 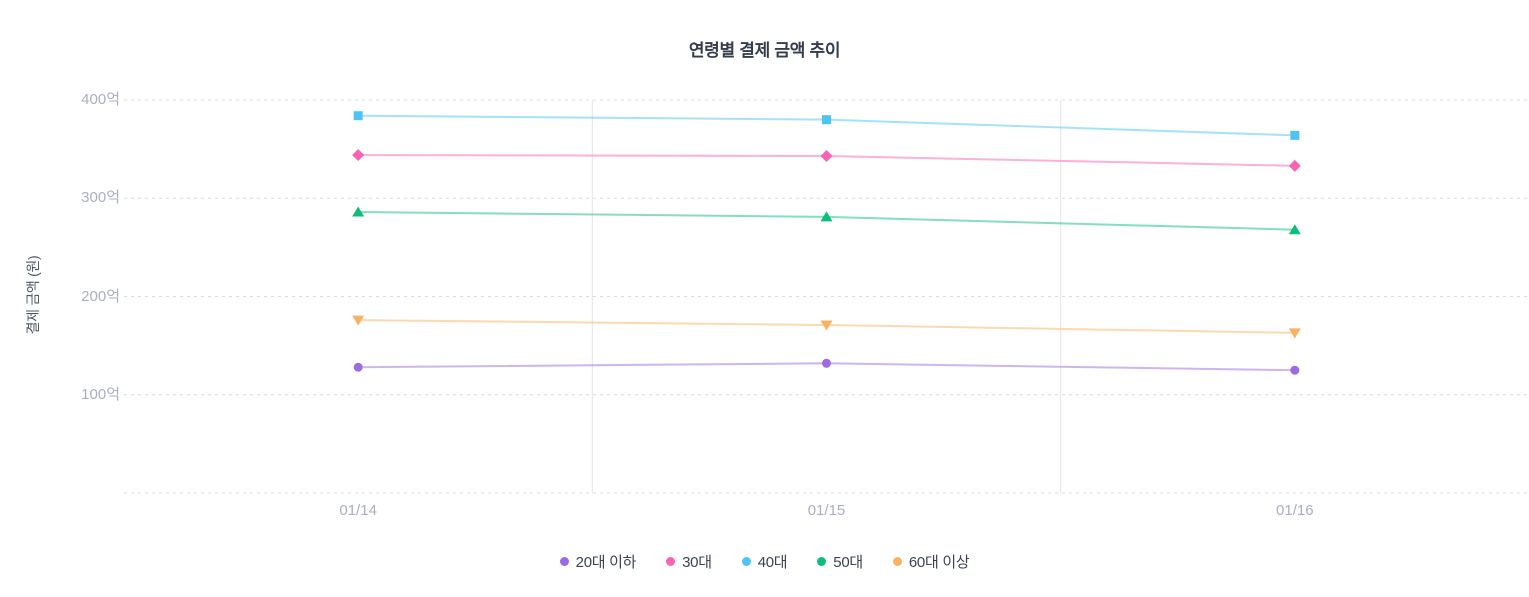 I want to click on legend-item: 40대, so click(x=764, y=561).